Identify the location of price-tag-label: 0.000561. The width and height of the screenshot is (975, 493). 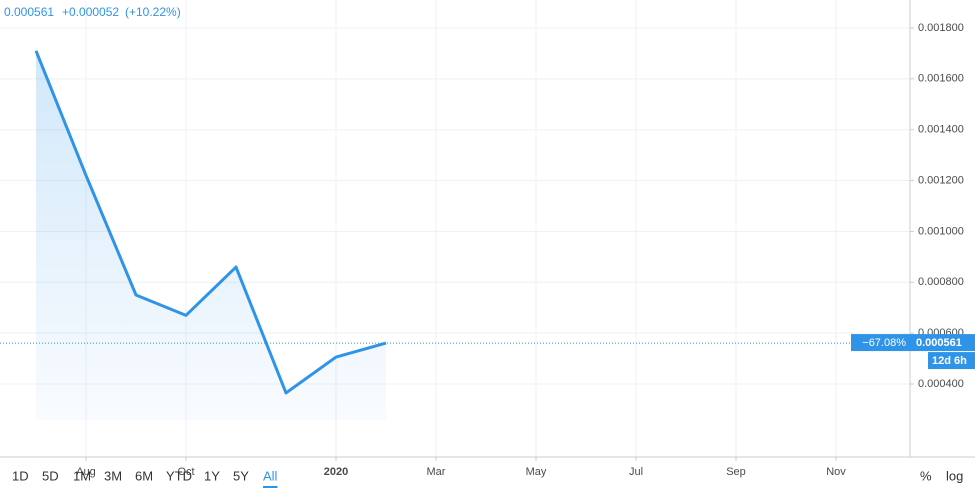
(939, 343).